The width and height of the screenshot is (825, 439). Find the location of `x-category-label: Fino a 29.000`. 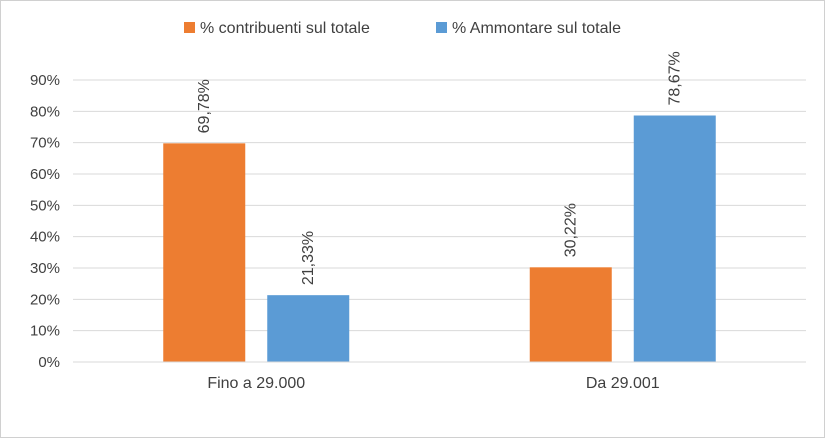

x-category-label: Fino a 29.000 is located at coordinates (256, 383).